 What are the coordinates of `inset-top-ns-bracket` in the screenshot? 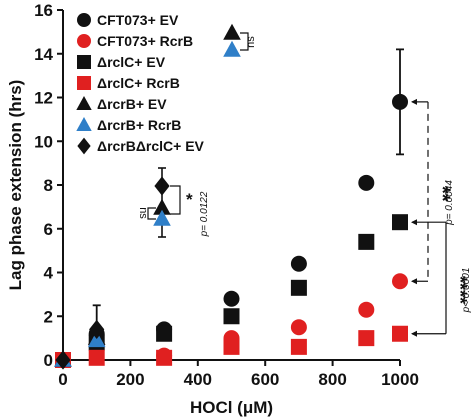 It's located at (244, 41).